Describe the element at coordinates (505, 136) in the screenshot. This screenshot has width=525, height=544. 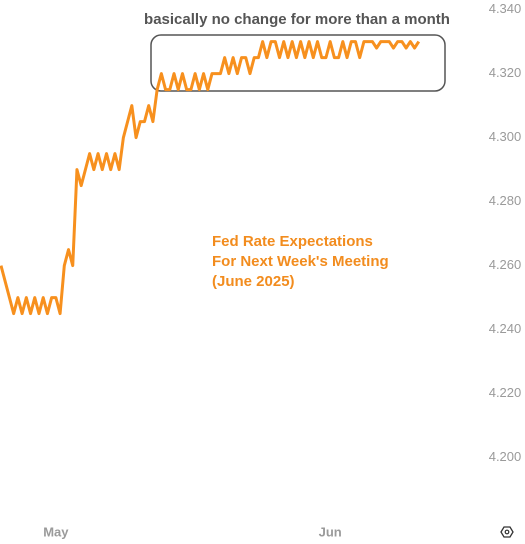
I see `y-tick-label: 4.300` at that location.